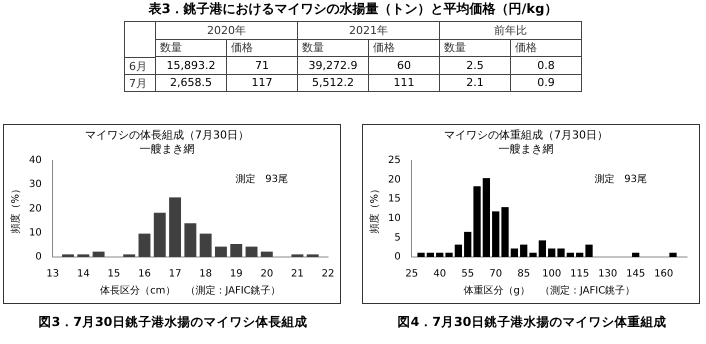 Image resolution: width=706 pixels, height=344 pixels. Describe the element at coordinates (191, 83) in the screenshot. I see `data-label: 2,658.5` at that location.